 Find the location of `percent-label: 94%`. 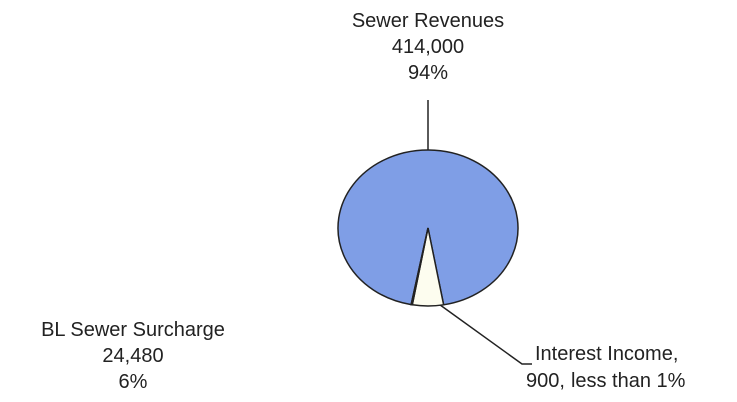

percent-label: 94% is located at coordinates (428, 73).